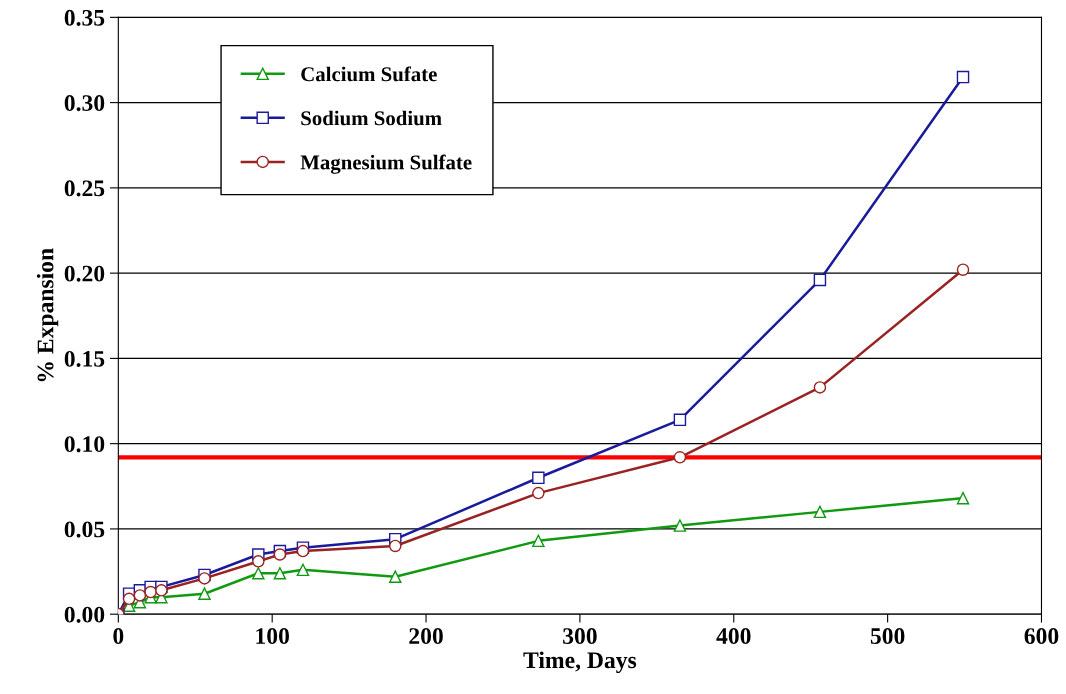 The width and height of the screenshot is (1066, 694). Describe the element at coordinates (733, 636) in the screenshot. I see `x-tick-label: 400` at that location.